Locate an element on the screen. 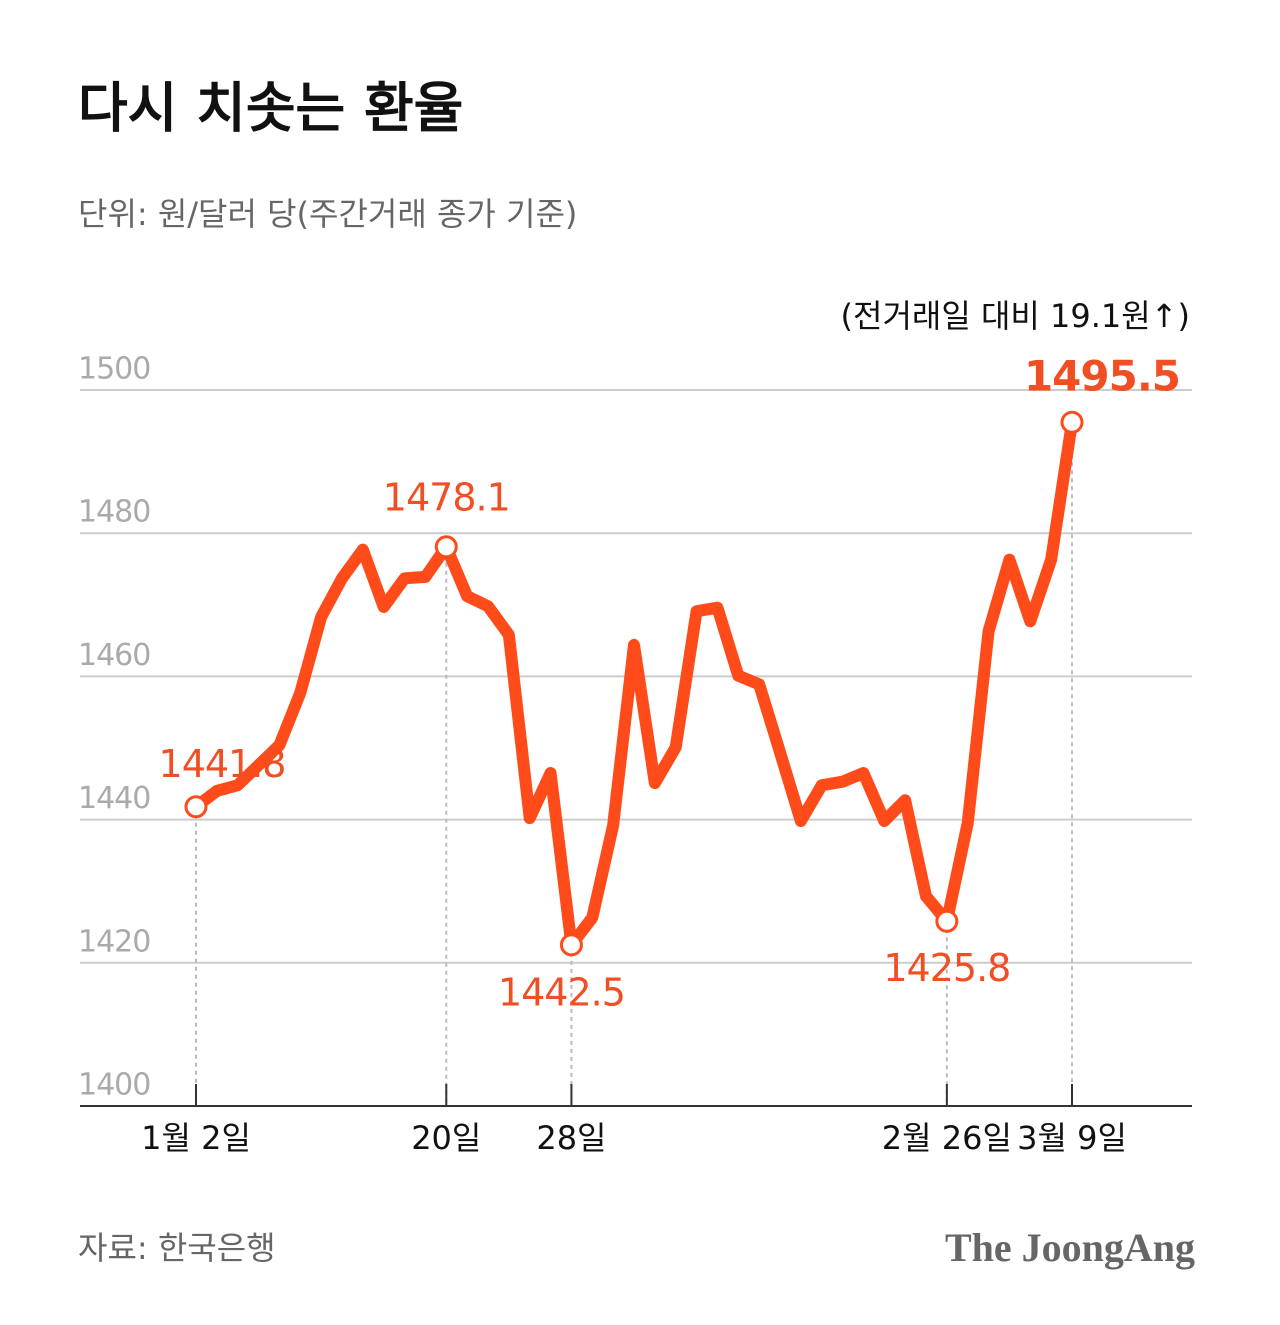 This screenshot has width=1280, height=1325. note: (전거래일 대비 19.1원↑) is located at coordinates (1015, 316).